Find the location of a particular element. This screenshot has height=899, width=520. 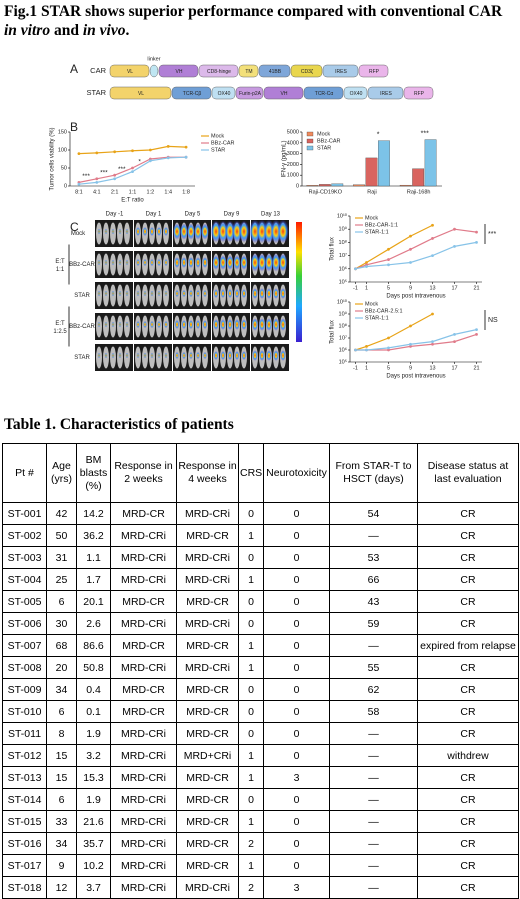

table-cell: 1.9 is located at coordinates (93, 799).